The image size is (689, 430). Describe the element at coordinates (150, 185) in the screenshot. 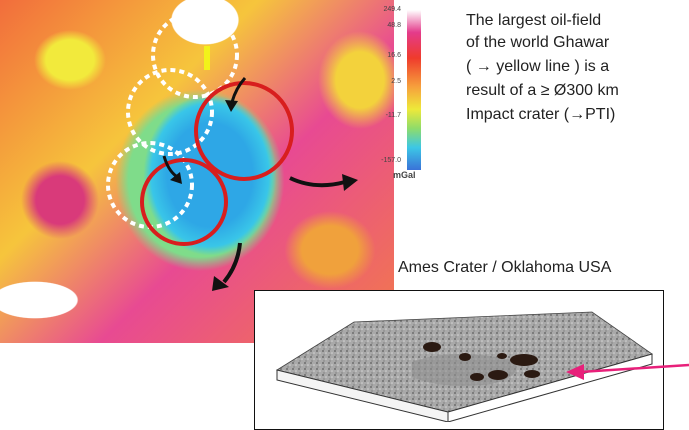

I see `white-dotted-circle-bottom` at that location.